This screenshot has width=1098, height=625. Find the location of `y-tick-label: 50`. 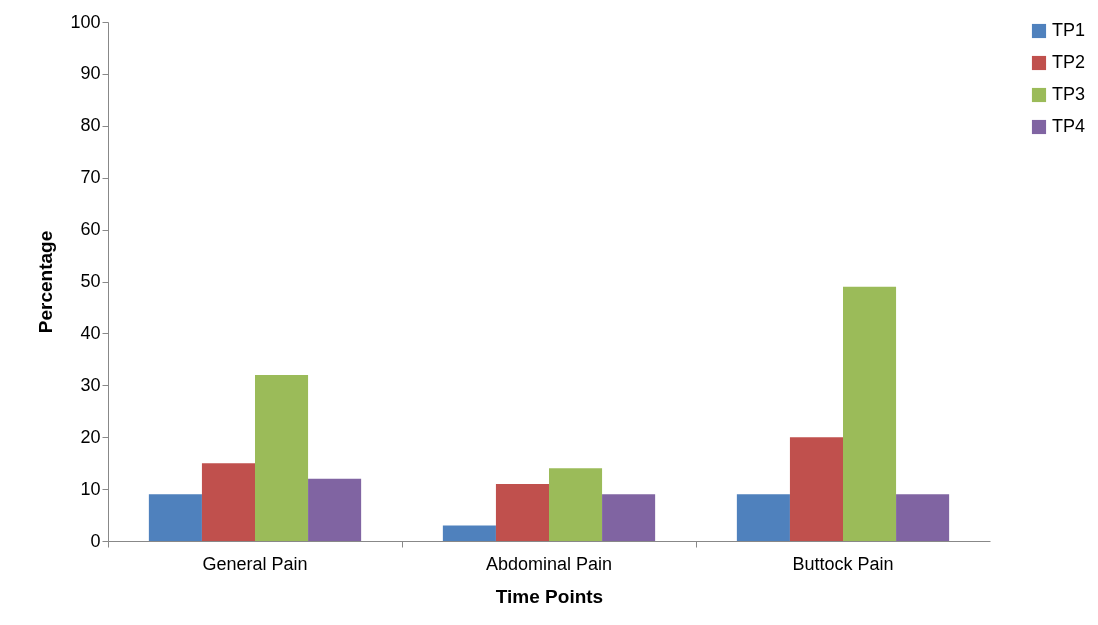

y-tick-label: 50 is located at coordinates (90, 281).